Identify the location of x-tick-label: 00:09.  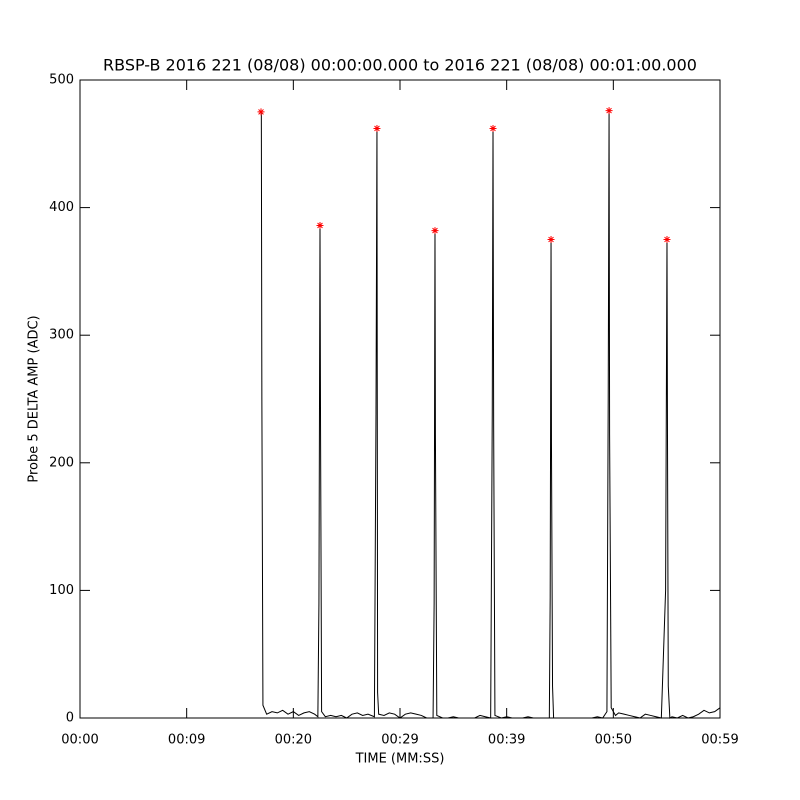
(186, 740).